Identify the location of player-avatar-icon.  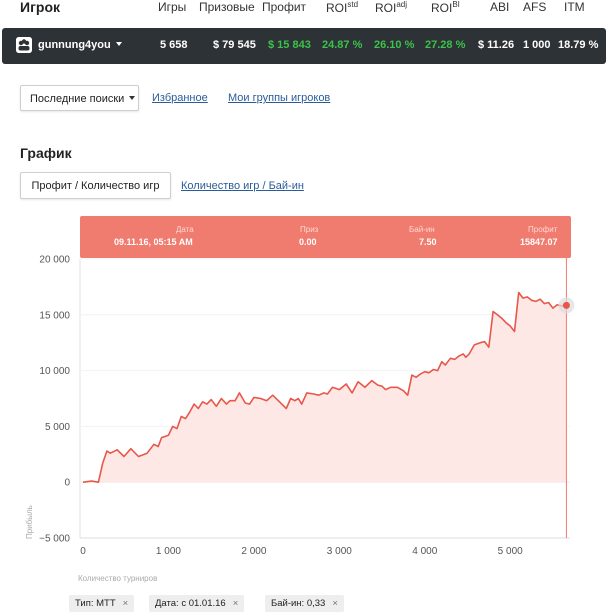
(24, 45).